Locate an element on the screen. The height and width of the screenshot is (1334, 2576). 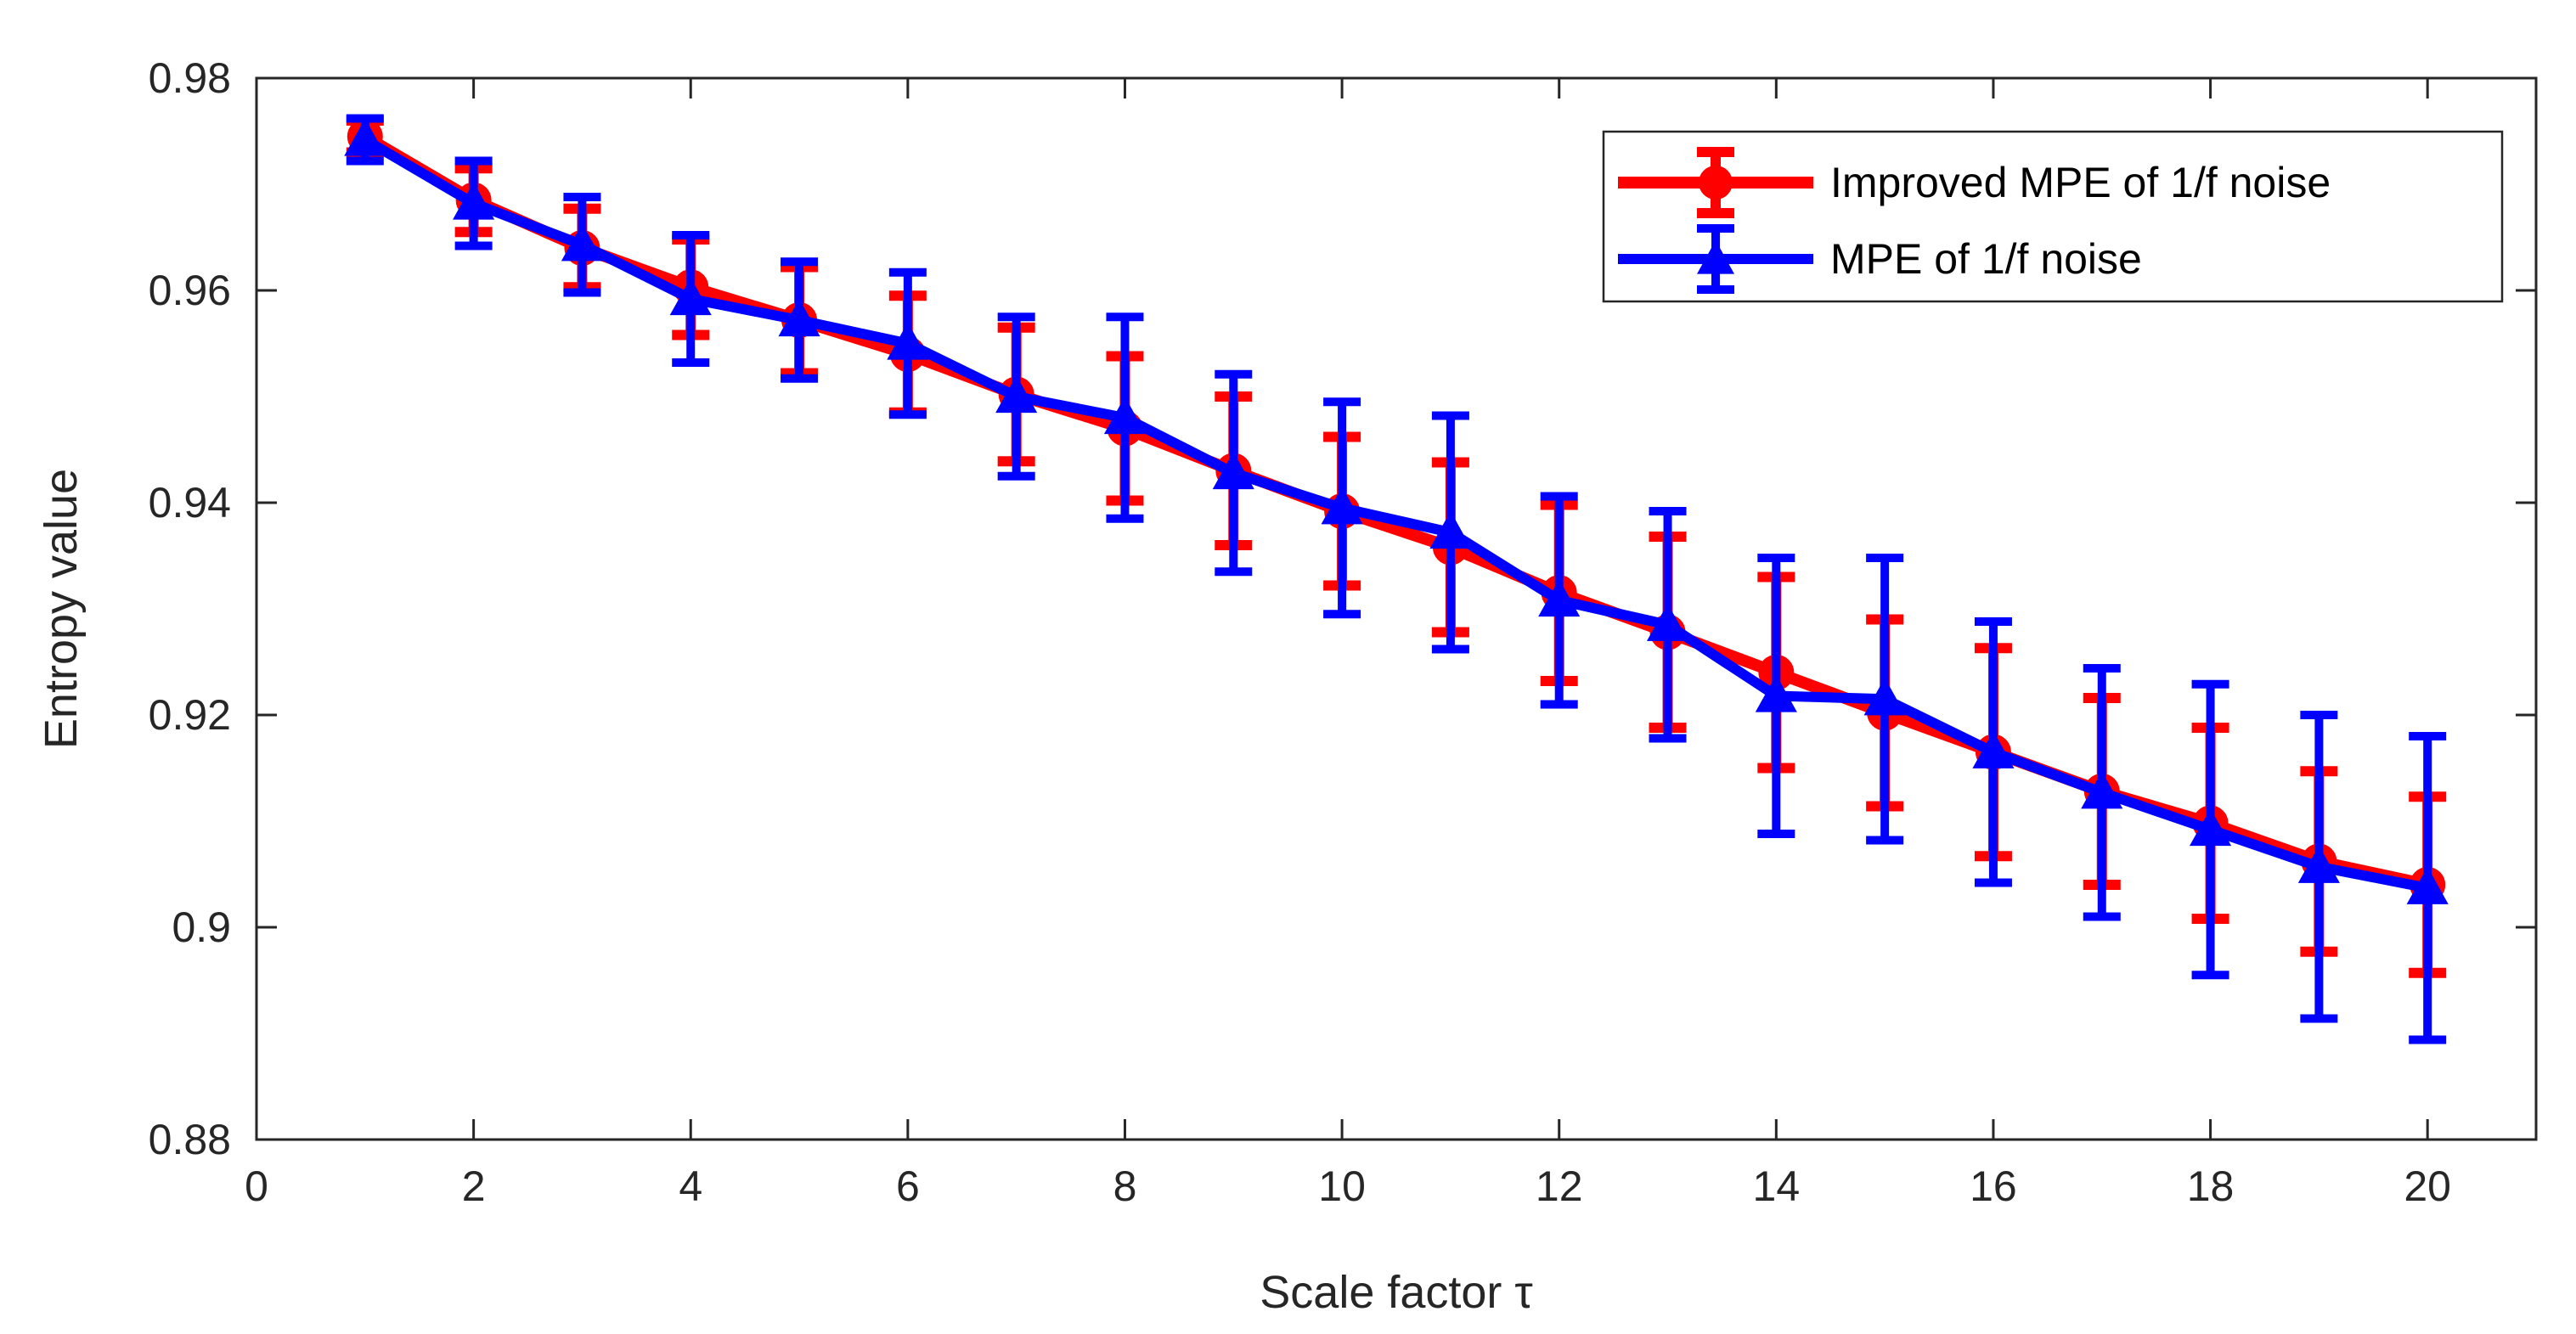
y-tick-label: 0.92 is located at coordinates (190, 715).